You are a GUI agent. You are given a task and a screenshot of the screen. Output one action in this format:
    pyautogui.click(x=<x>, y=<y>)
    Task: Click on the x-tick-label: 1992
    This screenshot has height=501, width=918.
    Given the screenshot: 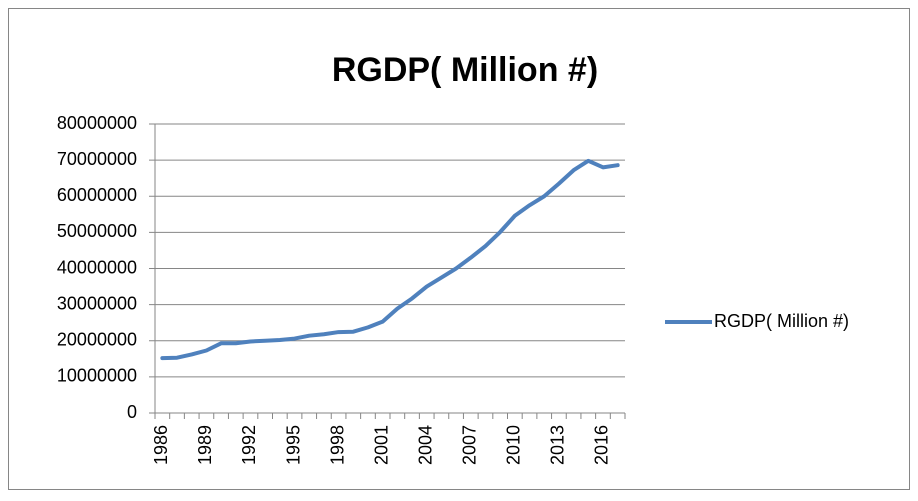 What is the action you would take?
    pyautogui.click(x=249, y=445)
    